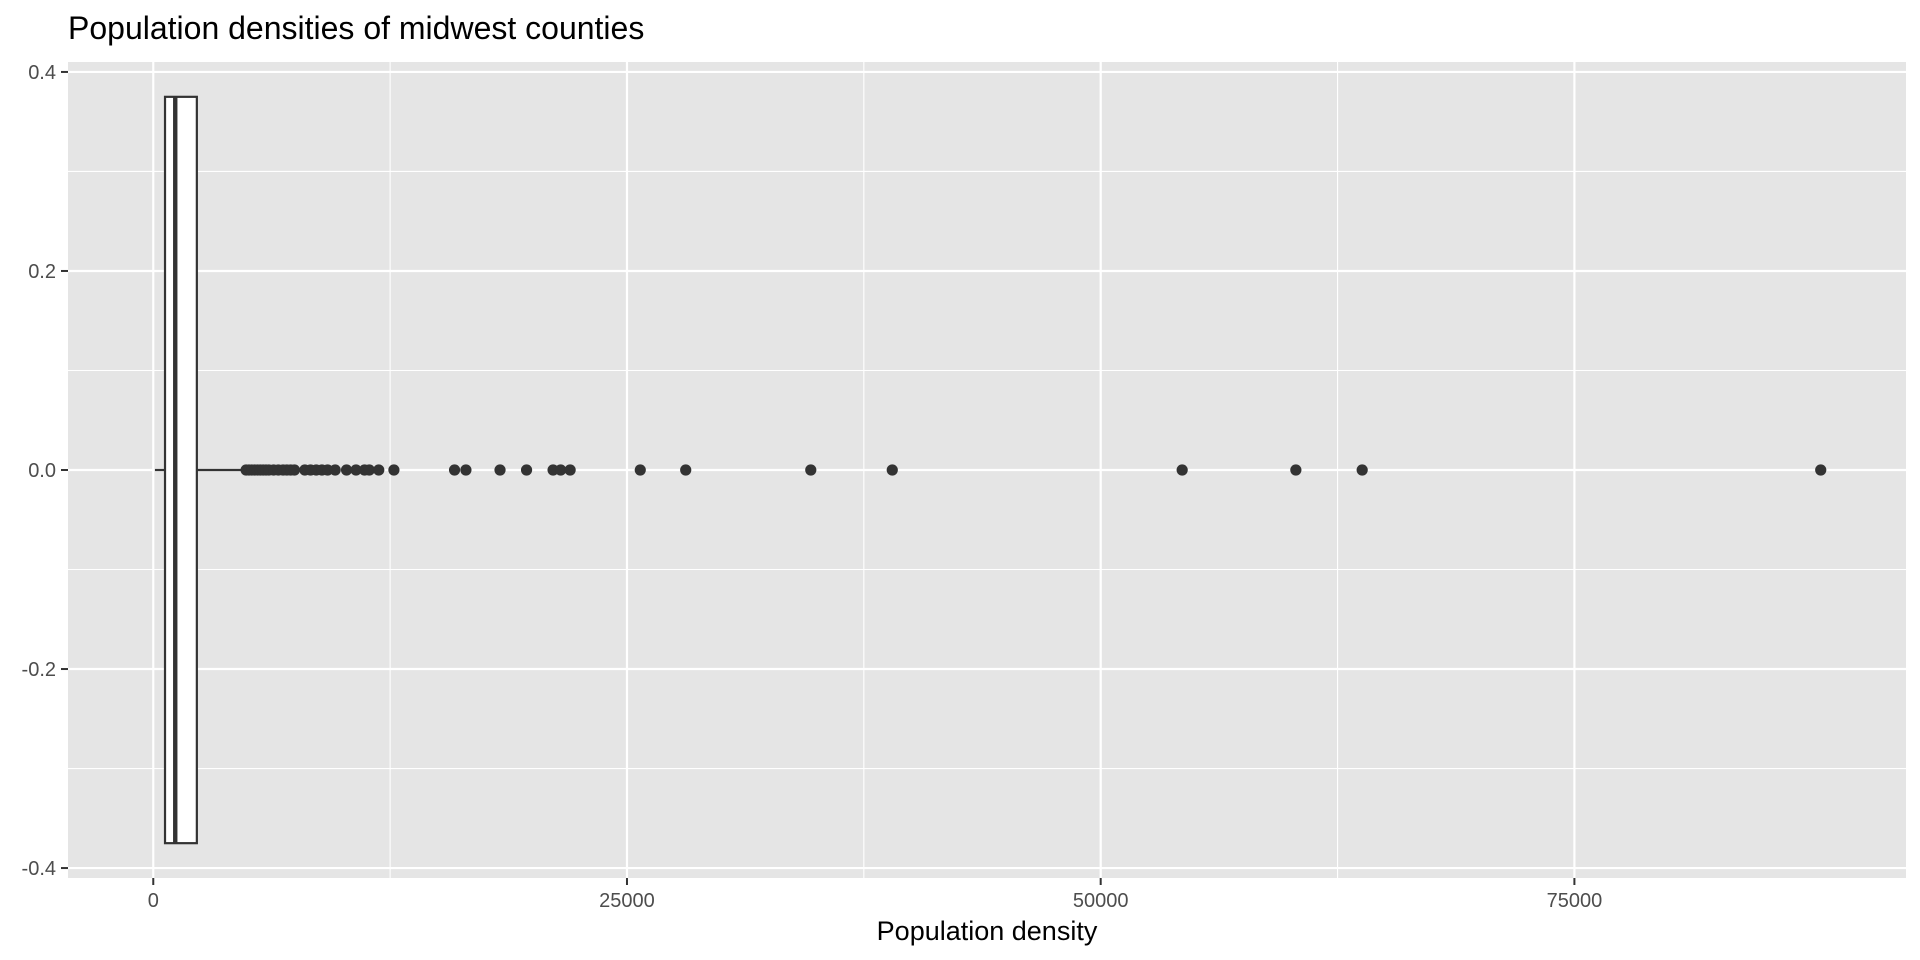 The width and height of the screenshot is (1920, 960). What do you see at coordinates (39, 670) in the screenshot?
I see `y-tick-label: -0.2` at bounding box center [39, 670].